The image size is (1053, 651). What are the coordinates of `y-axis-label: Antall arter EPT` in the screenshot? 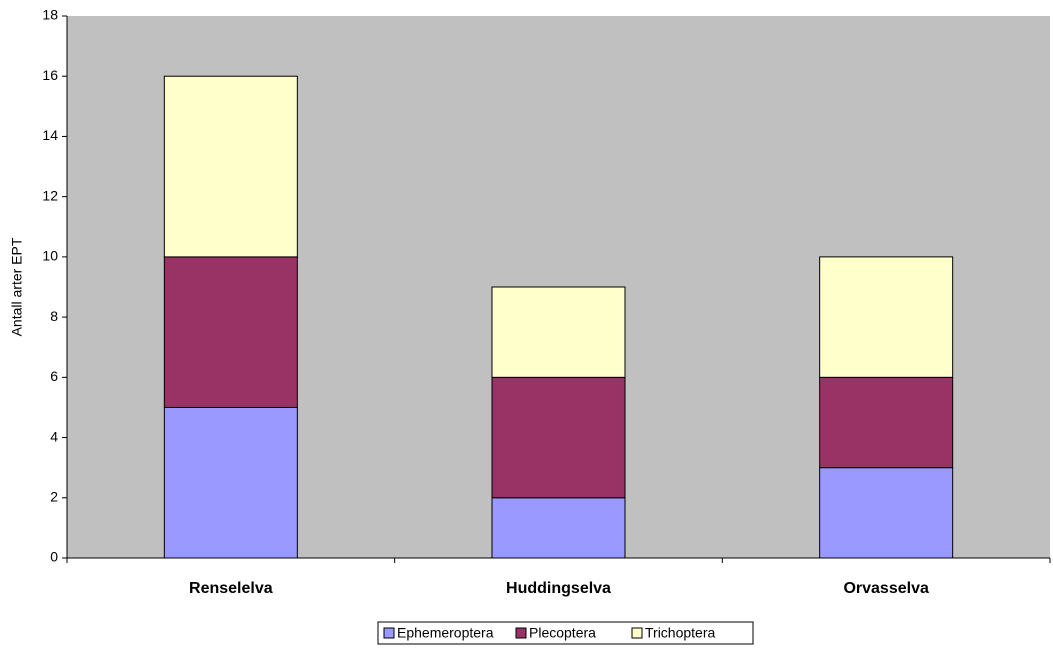 It's located at (17, 286).